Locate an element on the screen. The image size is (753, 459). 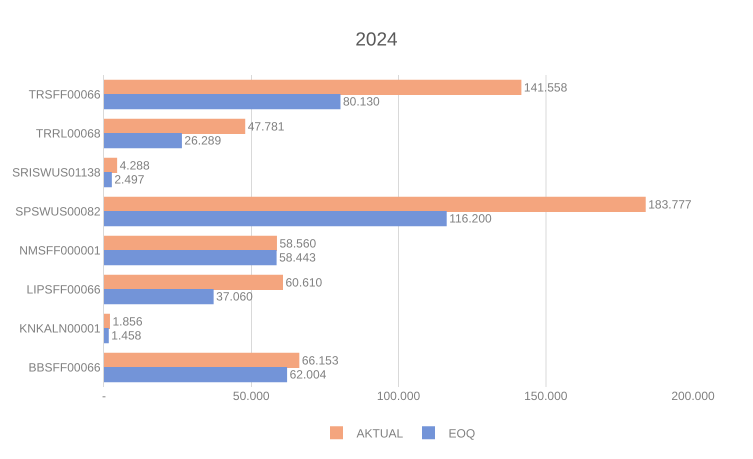
data-label: 66.153 is located at coordinates (320, 360).